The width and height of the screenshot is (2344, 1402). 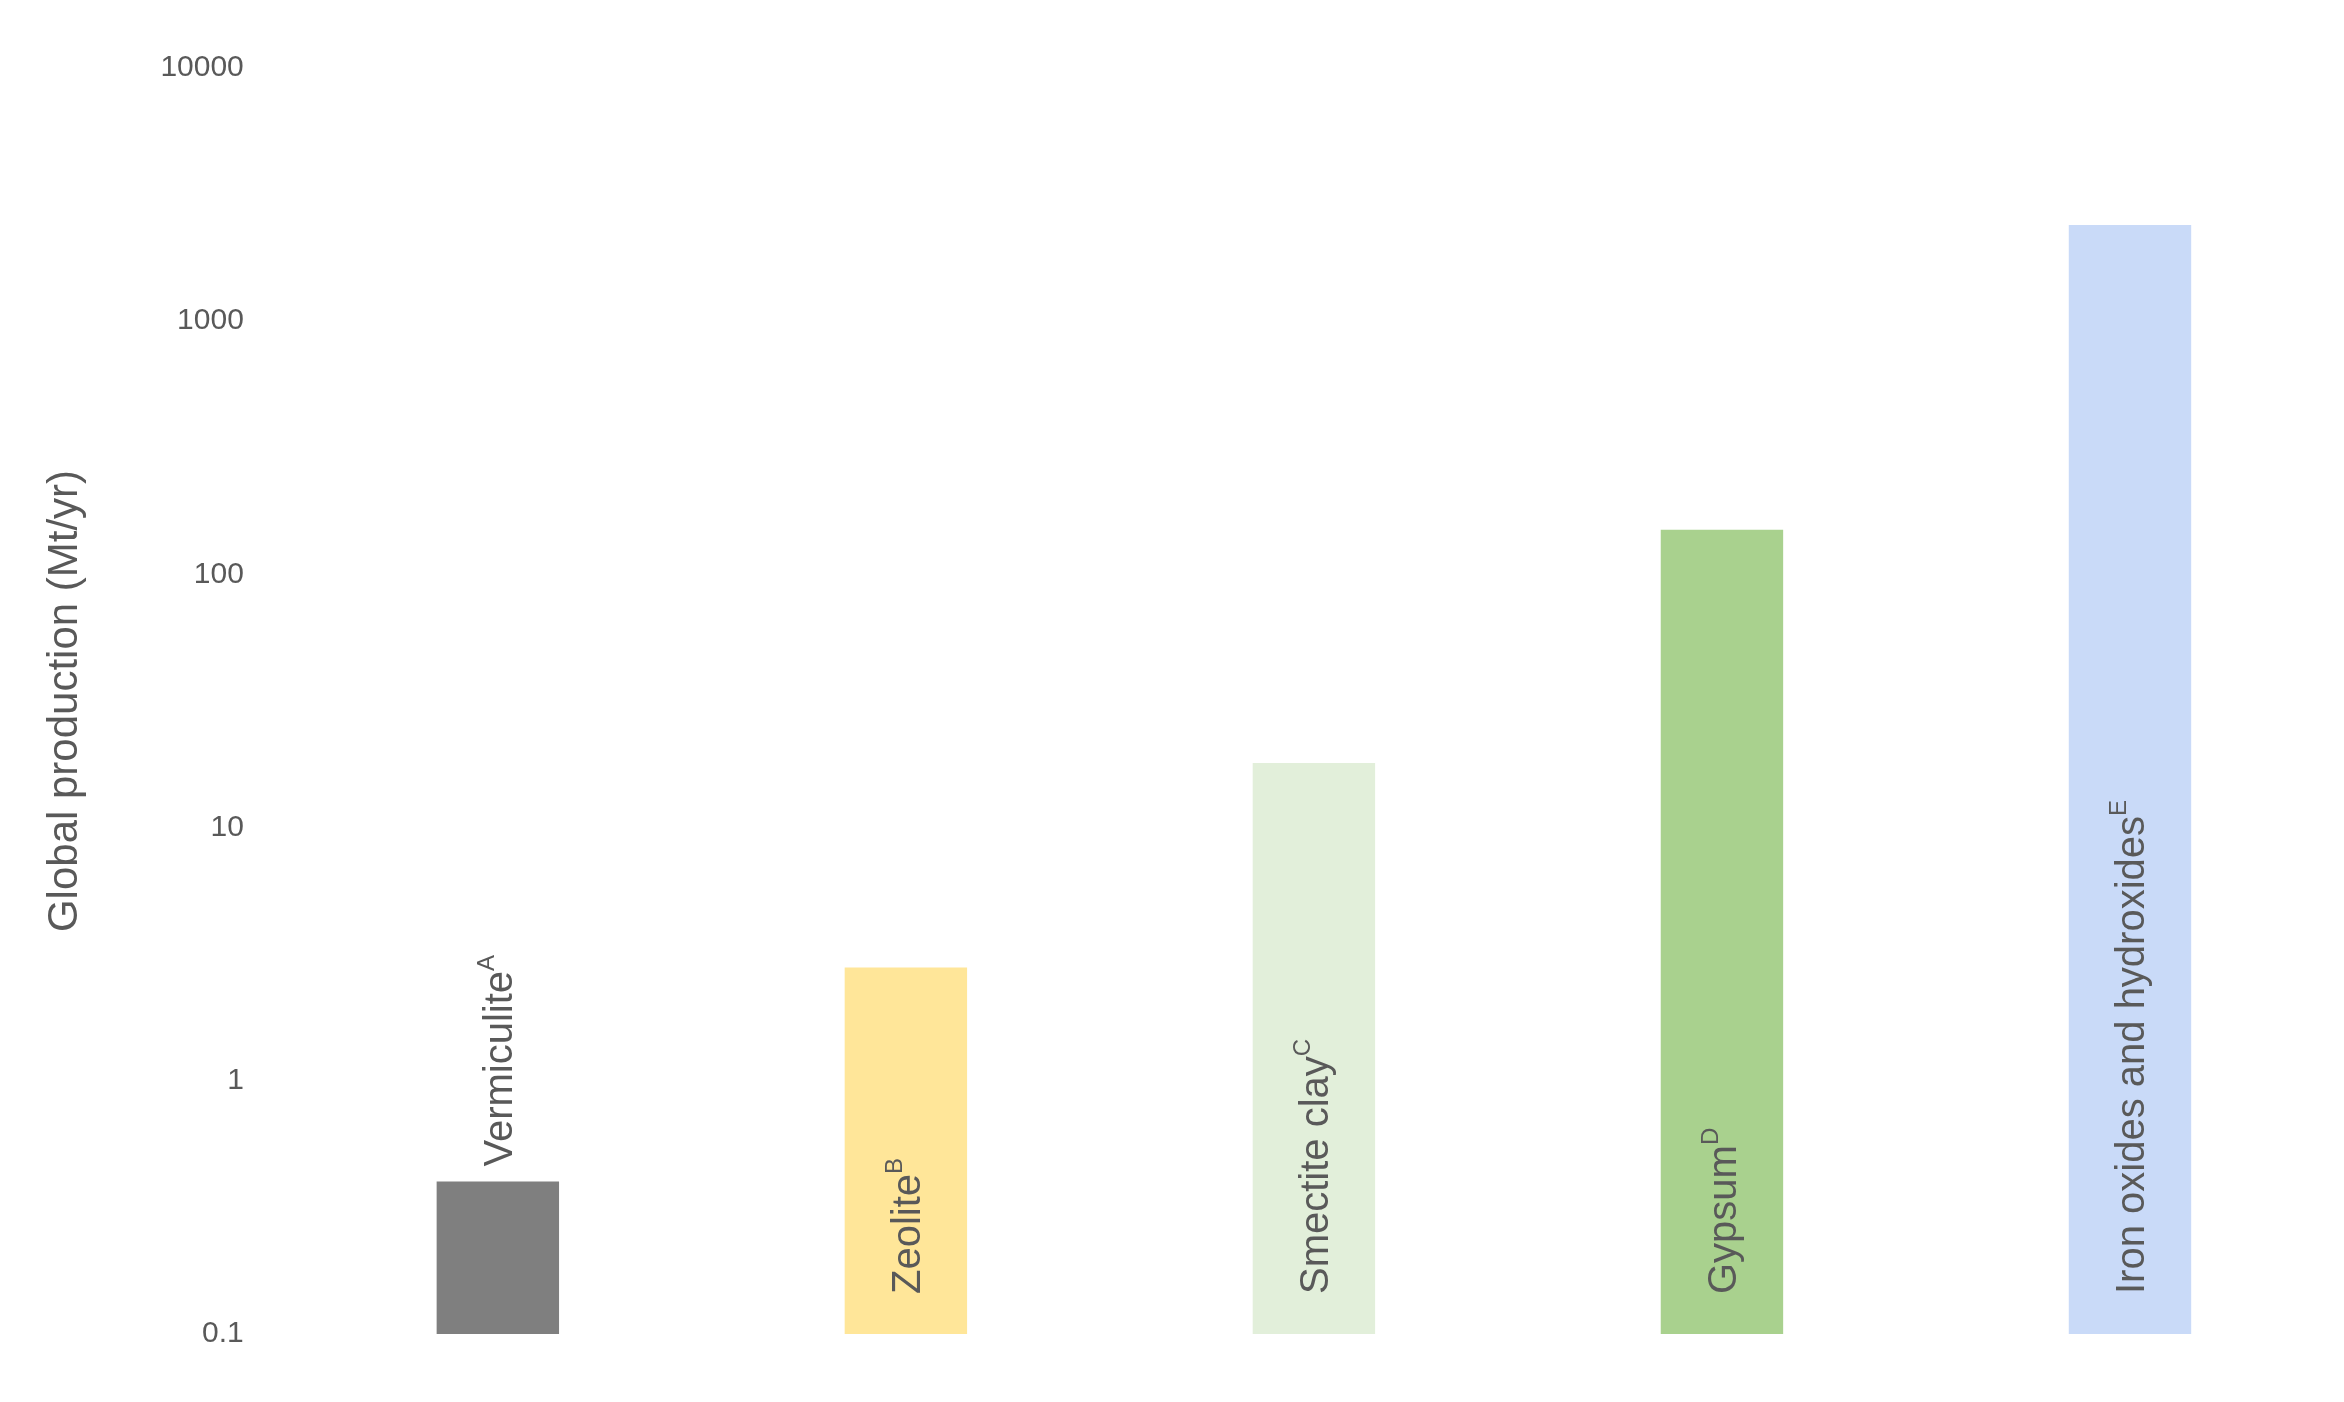 What do you see at coordinates (227, 825) in the screenshot?
I see `y-tick-label: 10` at bounding box center [227, 825].